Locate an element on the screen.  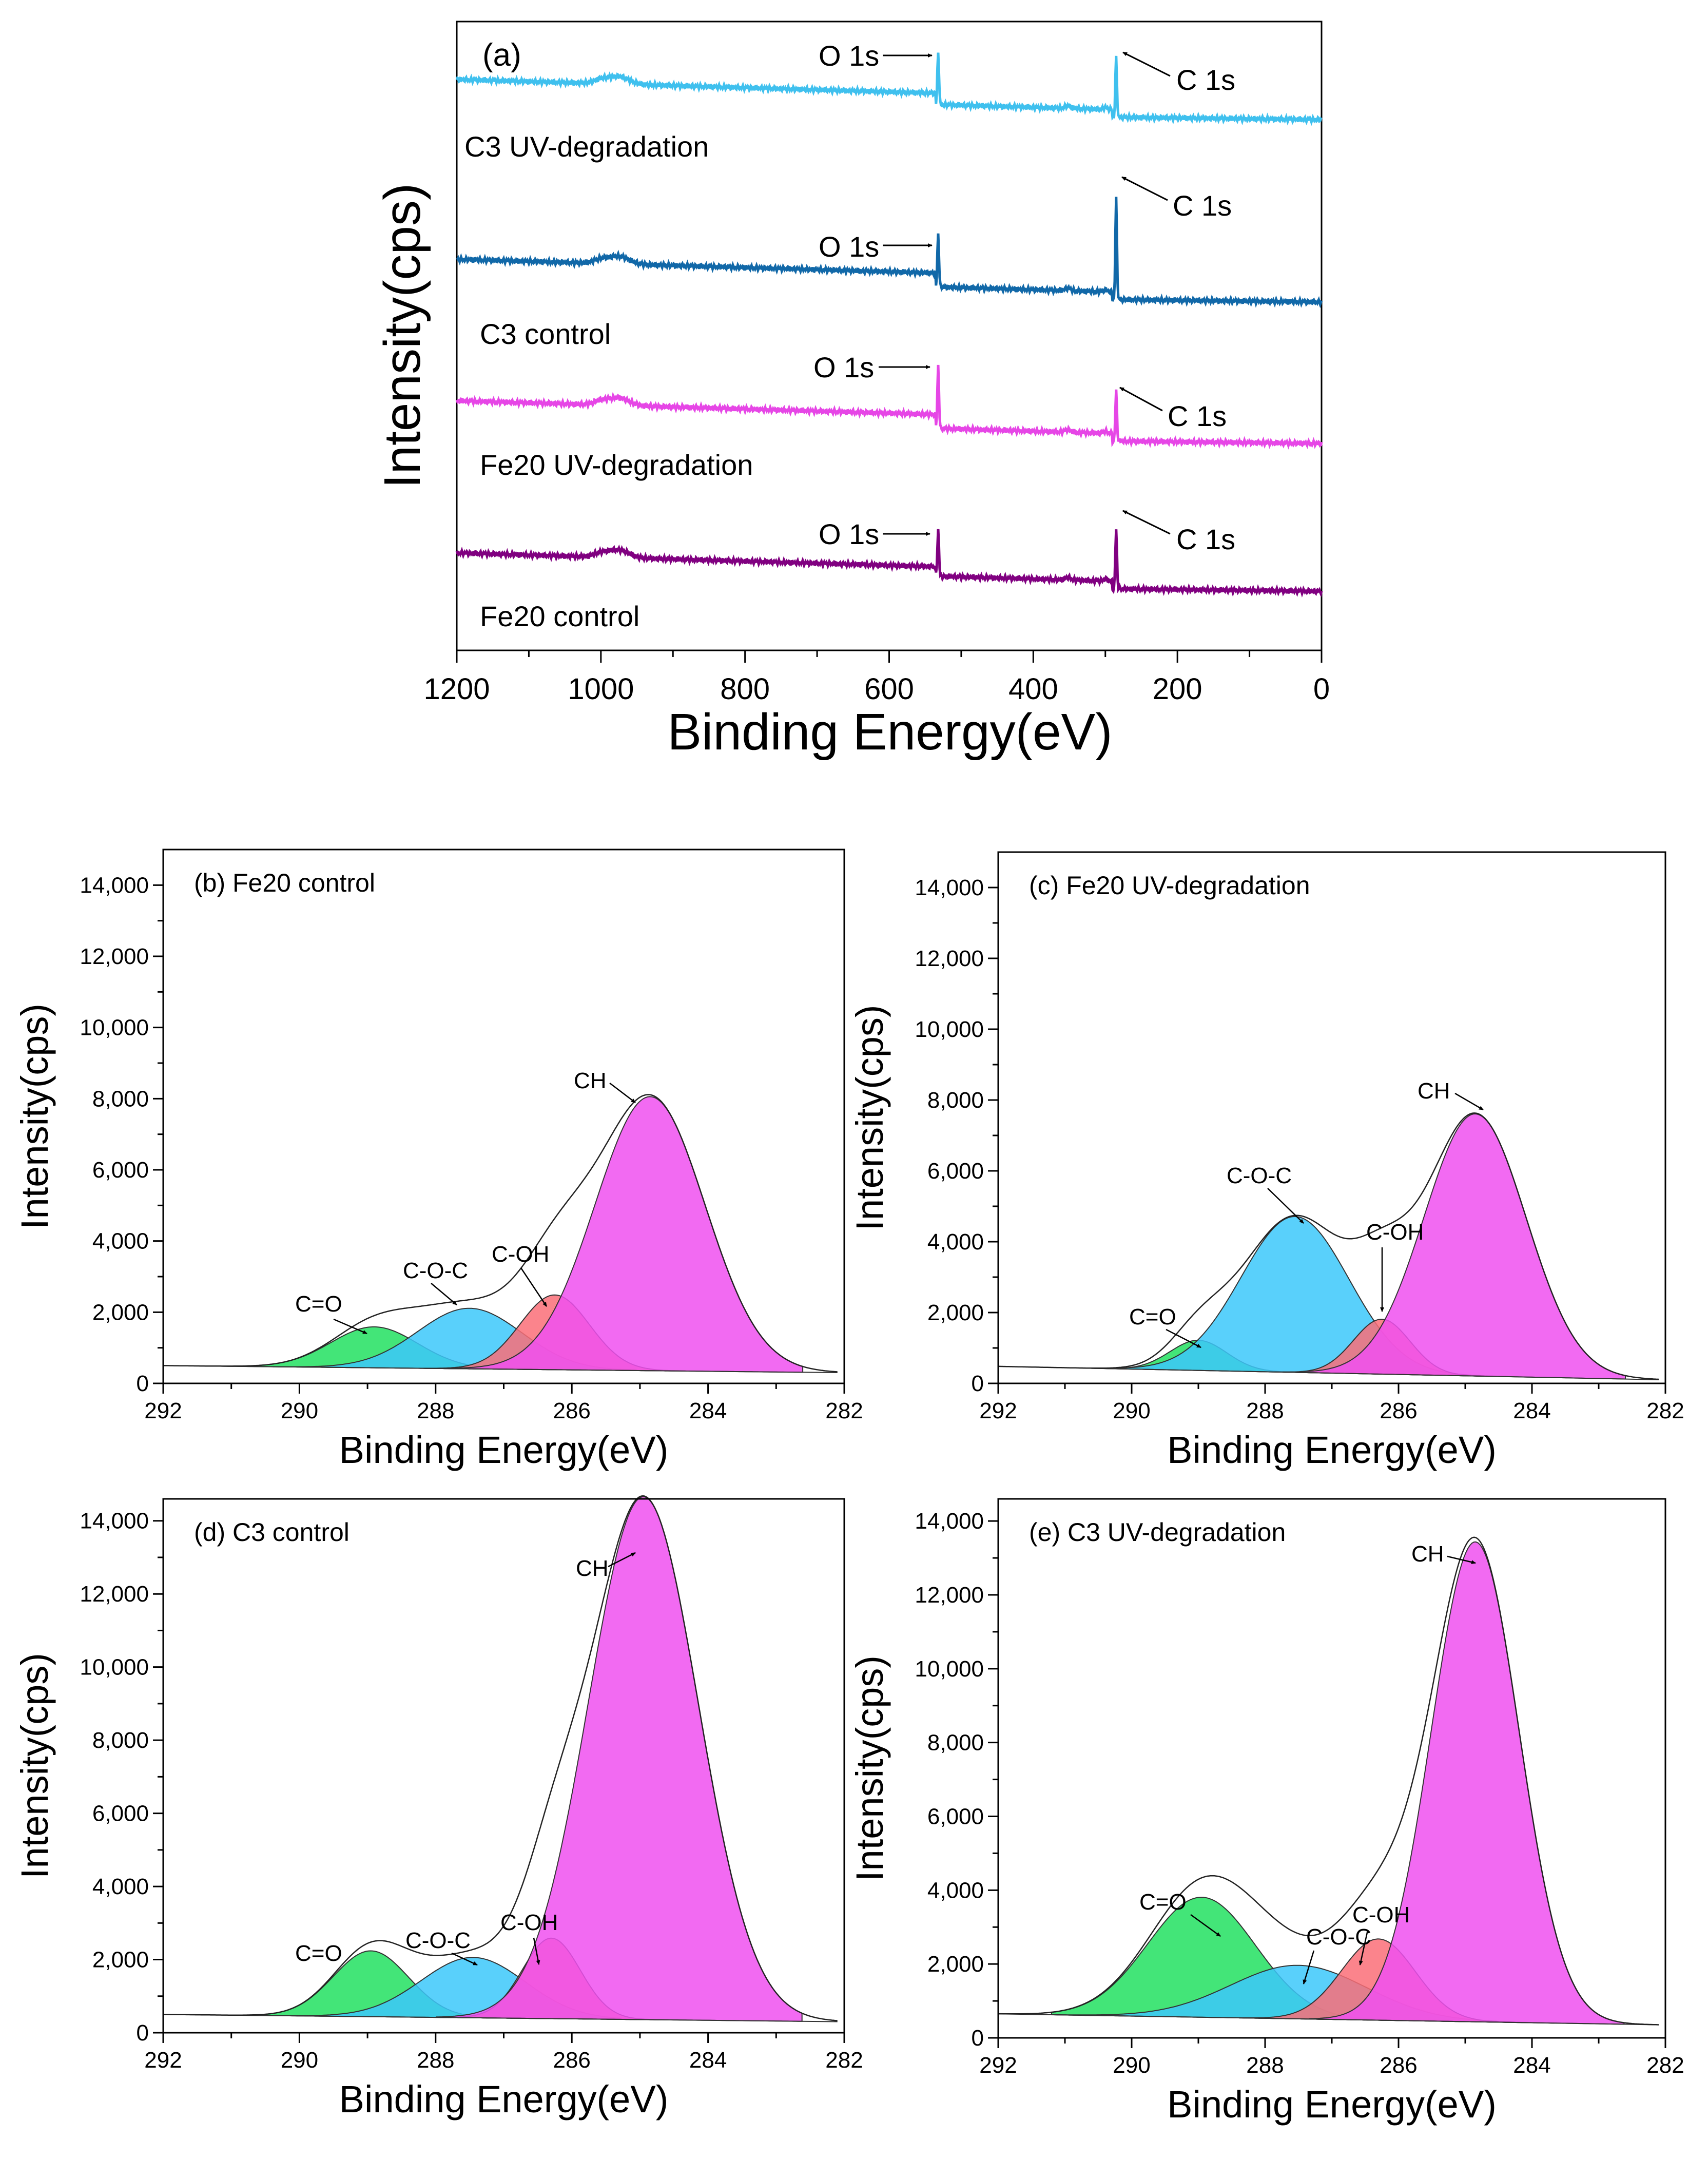
background-line is located at coordinates (500, 1369).